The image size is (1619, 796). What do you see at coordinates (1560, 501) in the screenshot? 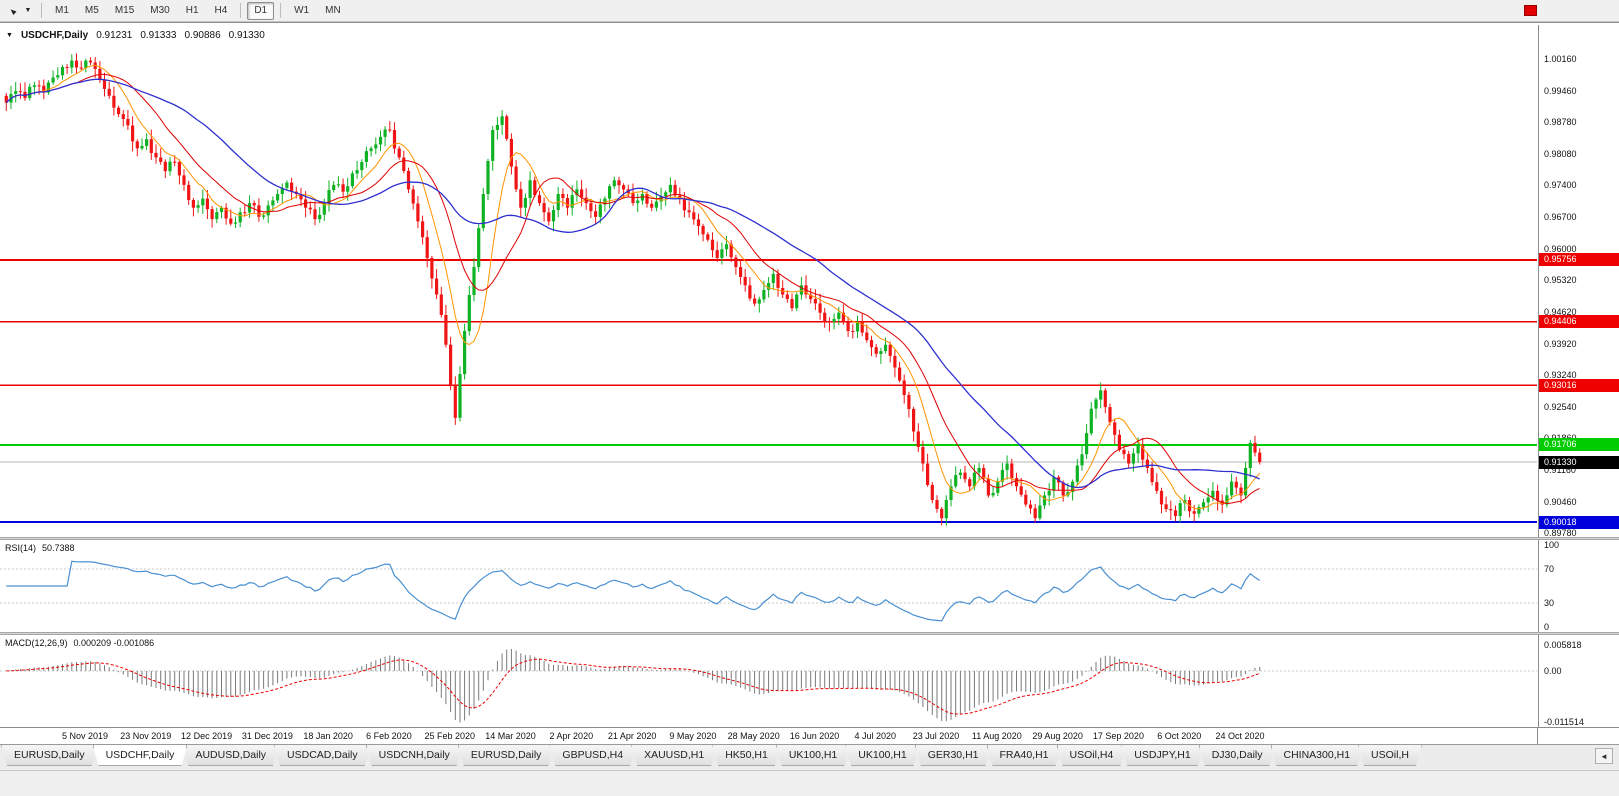
I see `price-axis-label: 0.90460` at bounding box center [1560, 501].